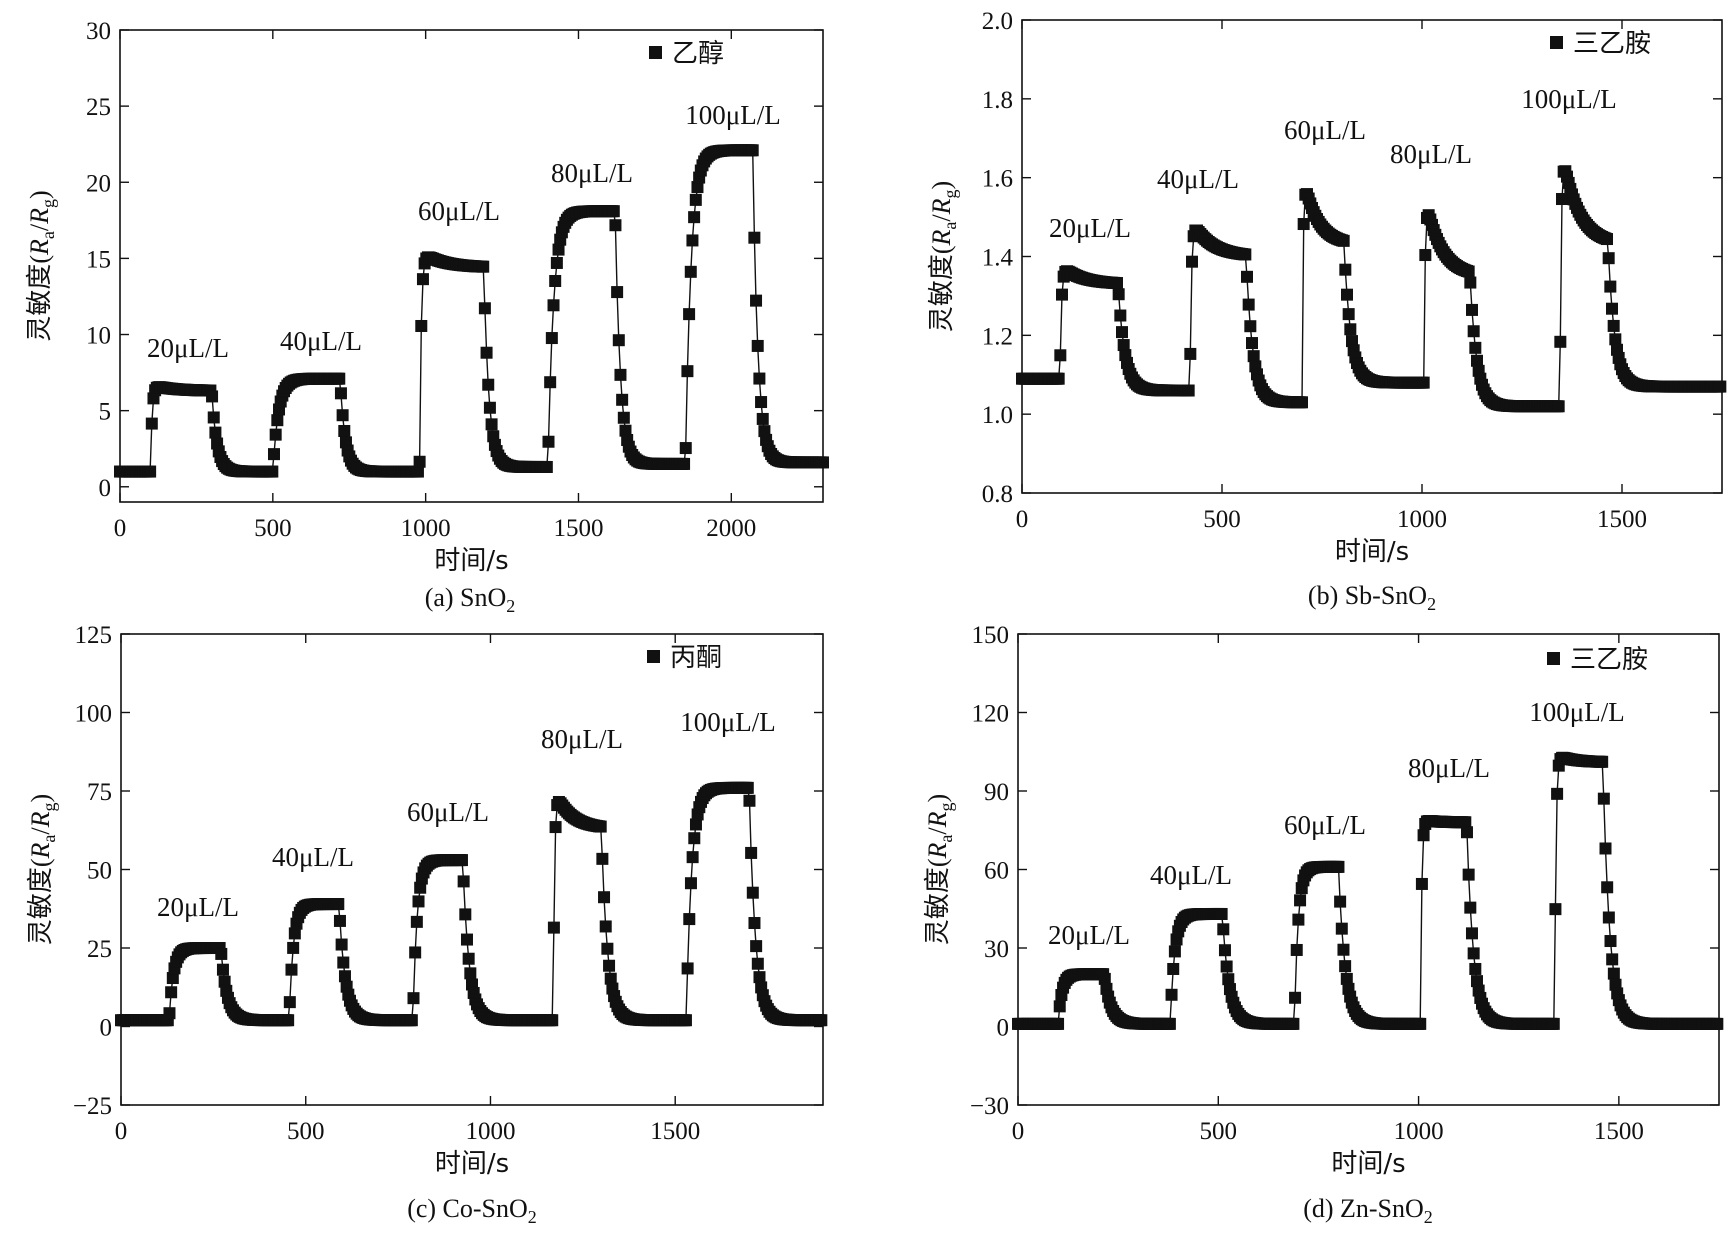  Describe the element at coordinates (99, 792) in the screenshot. I see `y-tick-label: 75` at that location.